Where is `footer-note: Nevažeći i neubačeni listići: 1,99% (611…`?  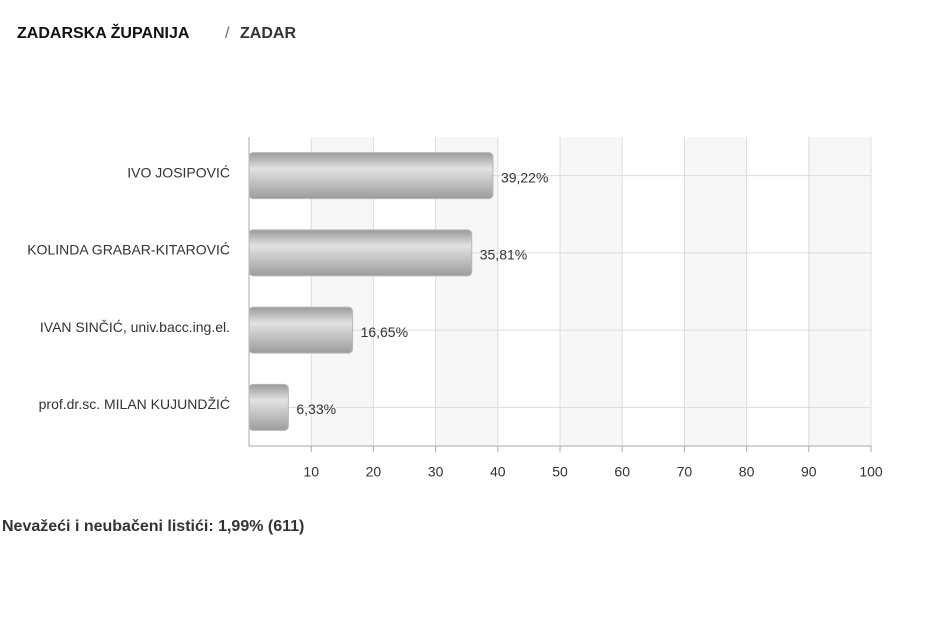
footer-note: Nevažeći i neubačeni listići: 1,99% (611… is located at coordinates (153, 526).